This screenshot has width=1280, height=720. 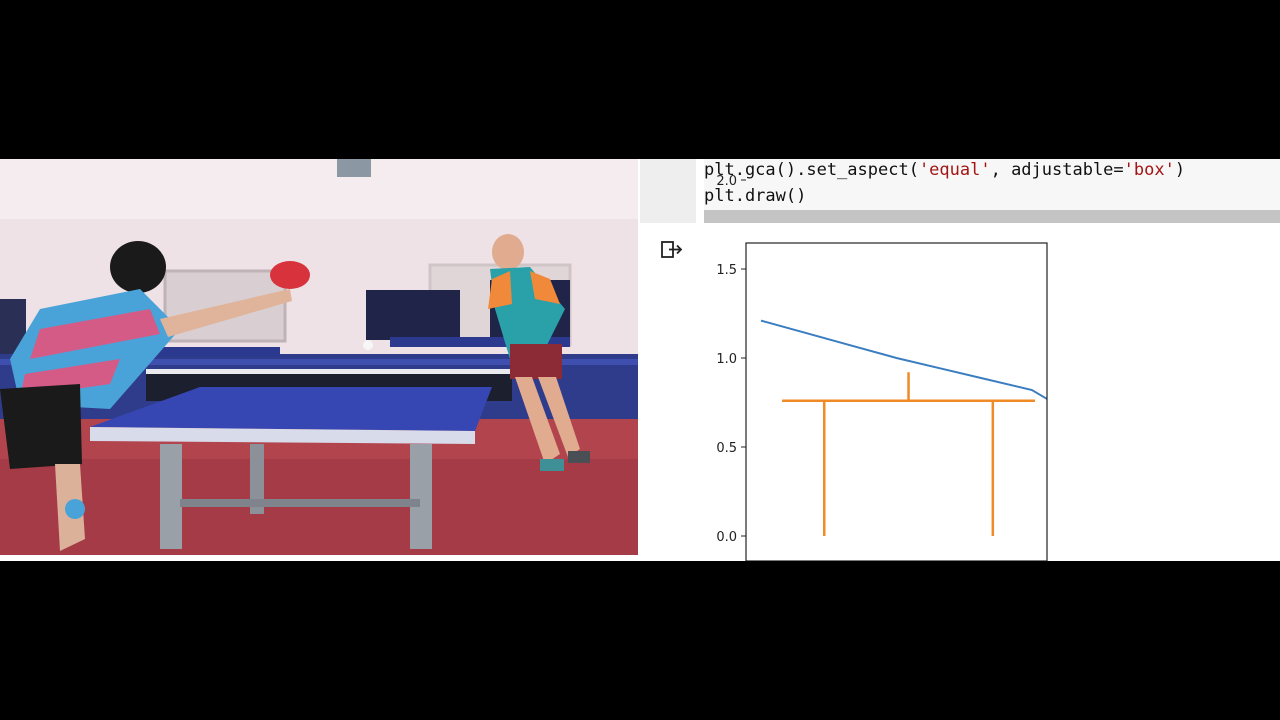 What do you see at coordinates (1149, 170) in the screenshot?
I see `code-string: 'box'` at bounding box center [1149, 170].